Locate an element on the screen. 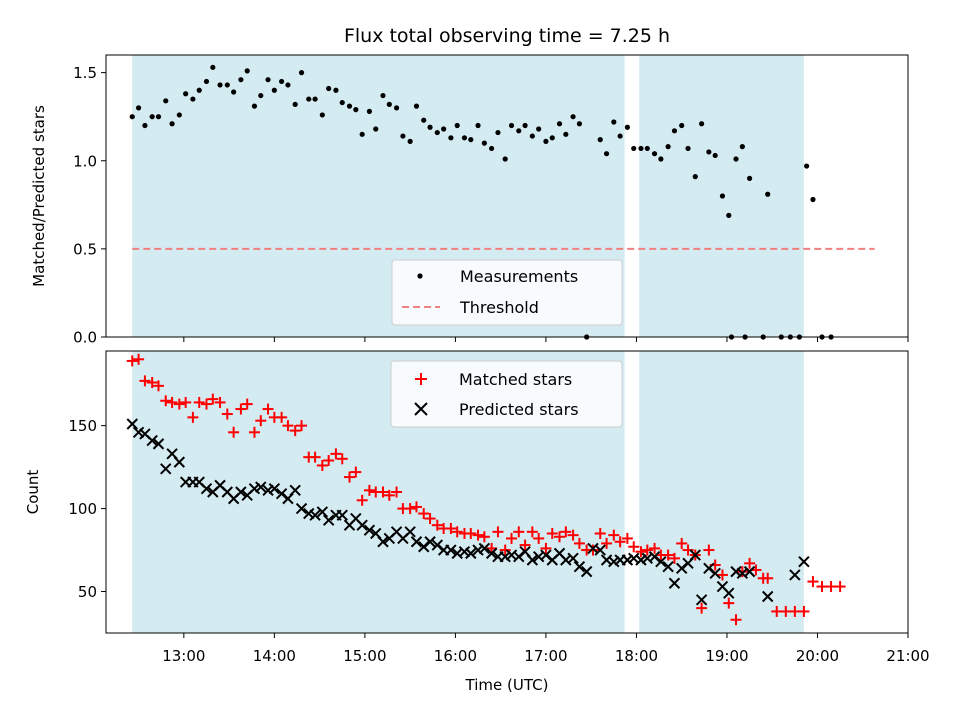  x-tick-label: 21:00 is located at coordinates (907, 656).